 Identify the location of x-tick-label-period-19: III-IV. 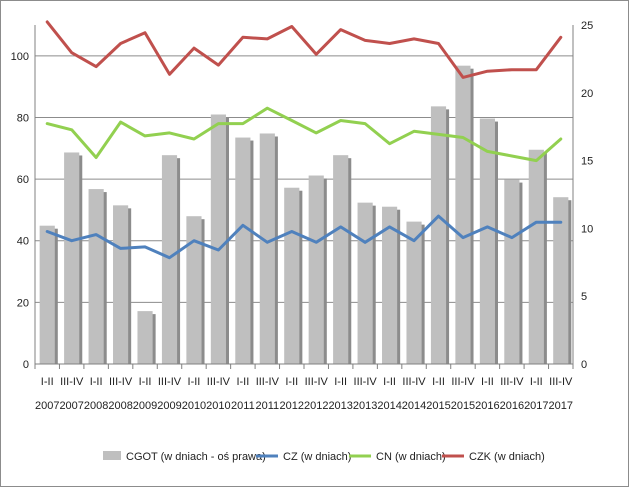
(512, 382).